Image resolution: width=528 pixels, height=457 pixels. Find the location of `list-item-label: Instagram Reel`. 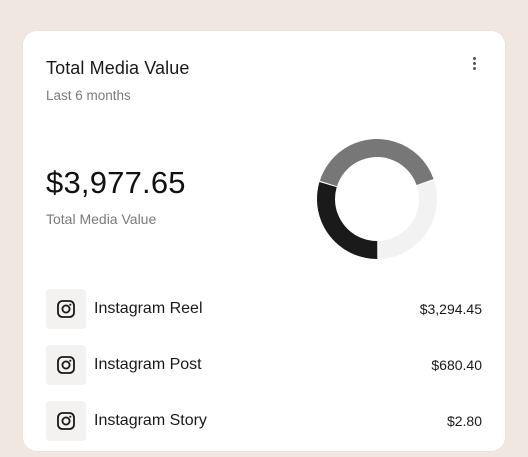

list-item-label: Instagram Reel is located at coordinates (148, 308).